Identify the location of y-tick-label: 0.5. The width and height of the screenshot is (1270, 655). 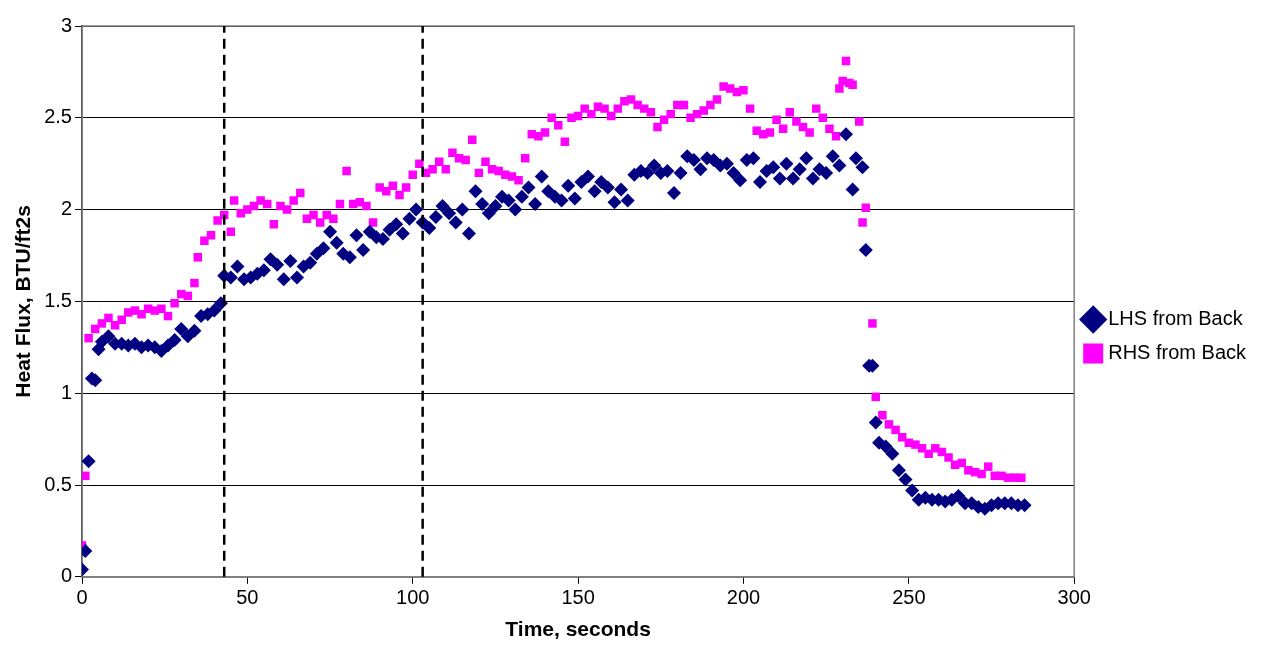
(58, 483).